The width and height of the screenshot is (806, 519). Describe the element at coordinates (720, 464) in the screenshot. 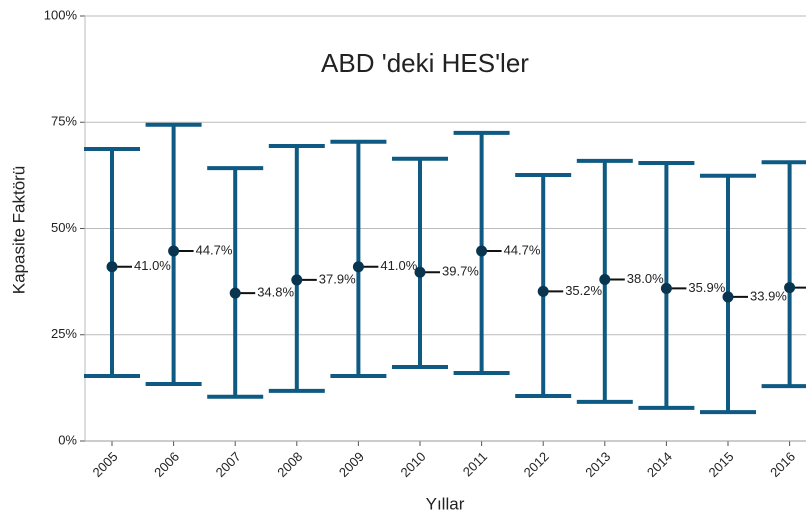

I see `x-tick-label: 2015` at that location.